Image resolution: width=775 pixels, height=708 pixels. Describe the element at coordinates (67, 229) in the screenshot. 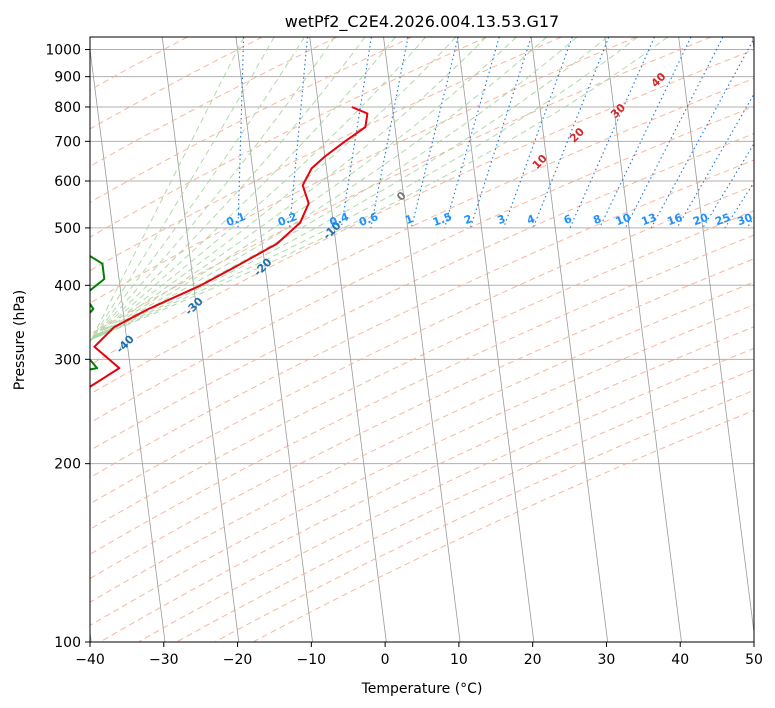

I see `y-tick-label: 500` at that location.